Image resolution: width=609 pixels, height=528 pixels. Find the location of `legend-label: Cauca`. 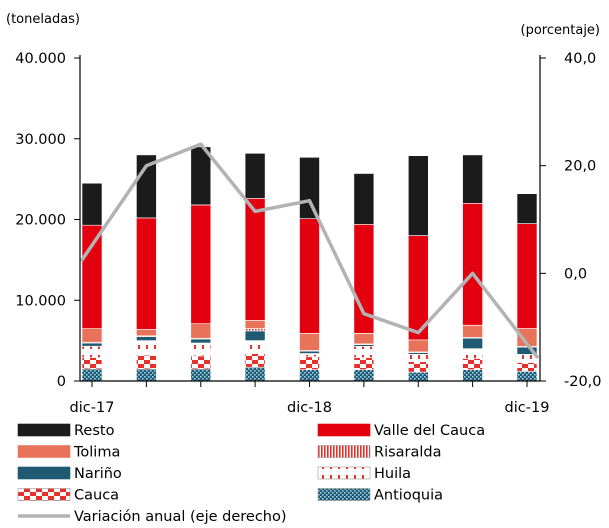

legend-label: Cauca is located at coordinates (96, 496).